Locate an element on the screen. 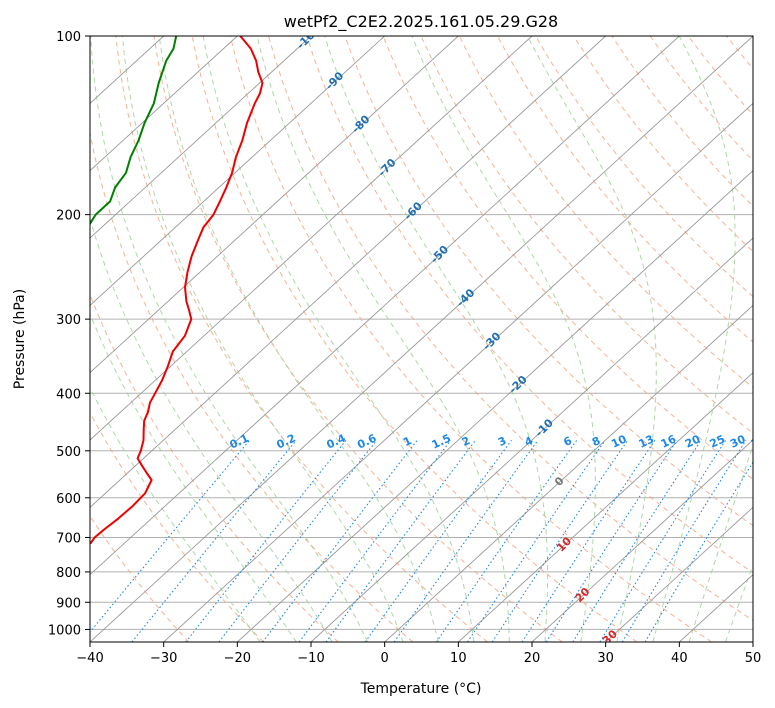  y-tick-label: 900 is located at coordinates (68, 603).